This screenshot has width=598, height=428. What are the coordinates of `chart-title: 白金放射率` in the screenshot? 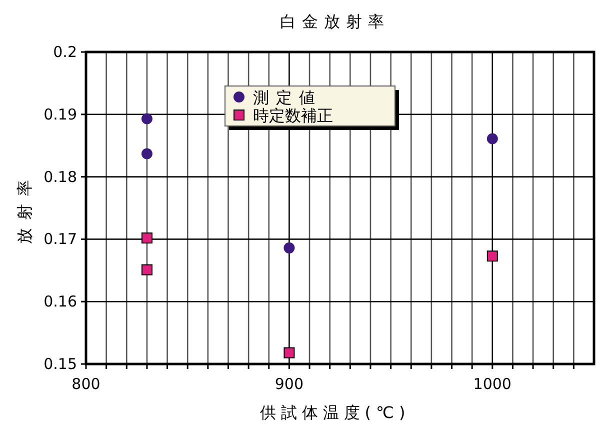 It's located at (335, 21).